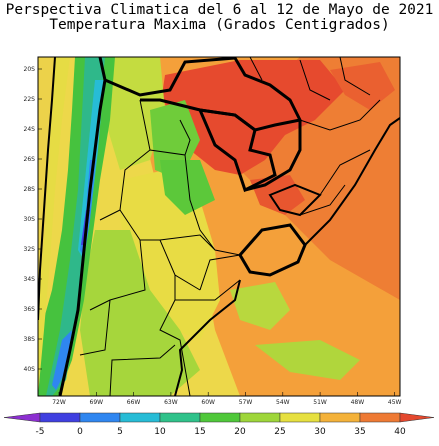  What do you see at coordinates (320, 402) in the screenshot?
I see `lon-tick-label: 51W` at bounding box center [320, 402].